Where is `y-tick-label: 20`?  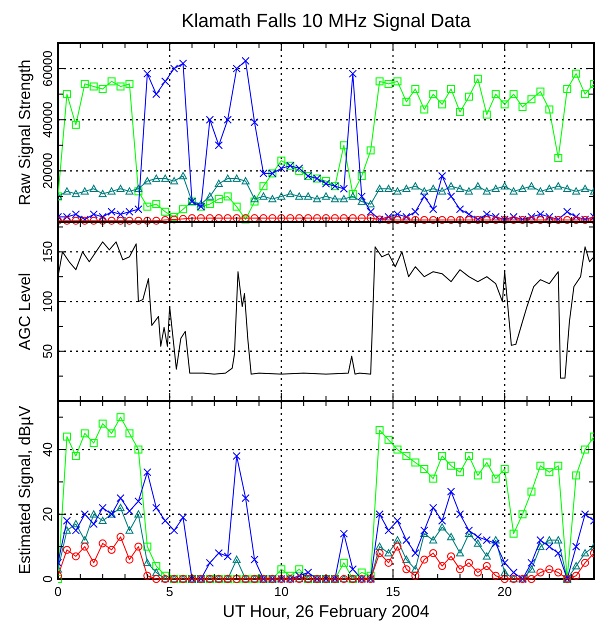
y-tick-label: 20 is located at coordinates (47, 514).